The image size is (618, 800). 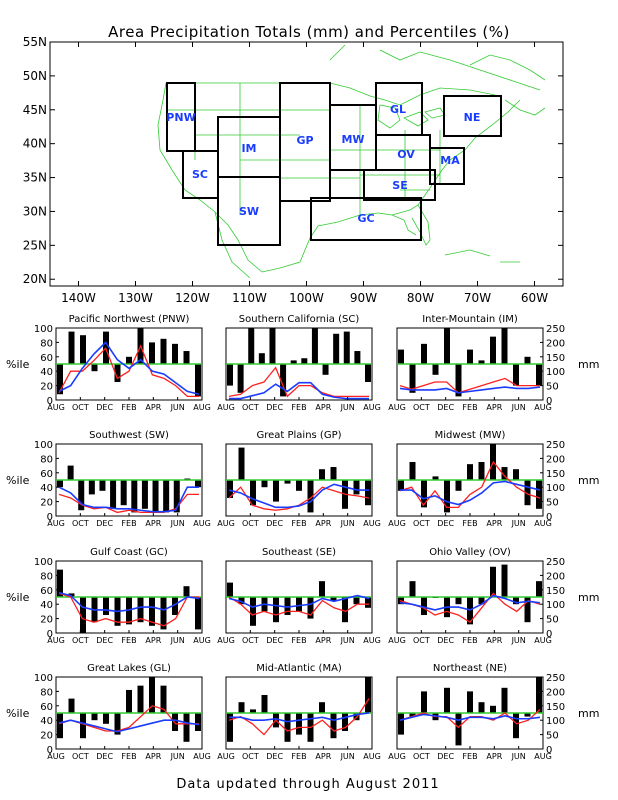 What do you see at coordinates (50, 517) in the screenshot?
I see `left-tick-label: 0` at bounding box center [50, 517].